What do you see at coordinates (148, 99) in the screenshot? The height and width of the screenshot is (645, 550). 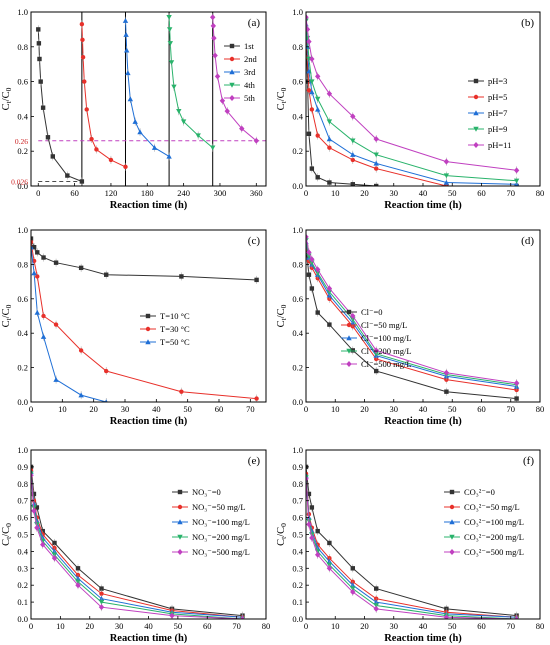 I see `plot-frame` at bounding box center [148, 99].